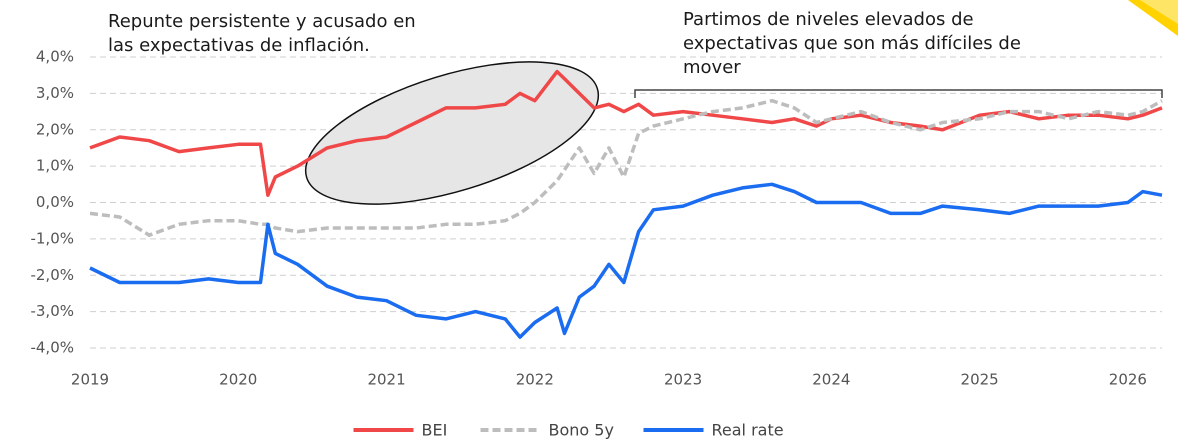 The image size is (1178, 442). What do you see at coordinates (55, 202) in the screenshot?
I see `y-tick-label: 0,0%` at bounding box center [55, 202].